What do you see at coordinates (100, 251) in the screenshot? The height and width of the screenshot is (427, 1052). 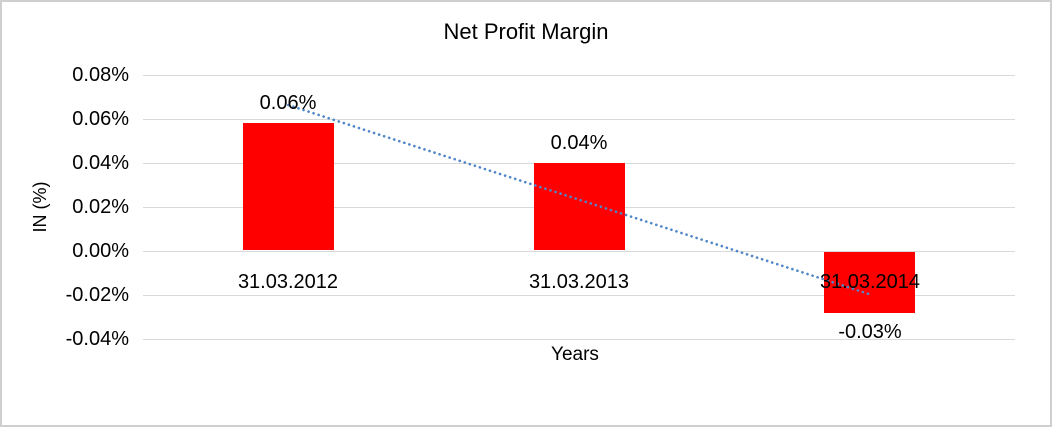 I see `y-axis-tick-label: 0.00%` at bounding box center [100, 251].